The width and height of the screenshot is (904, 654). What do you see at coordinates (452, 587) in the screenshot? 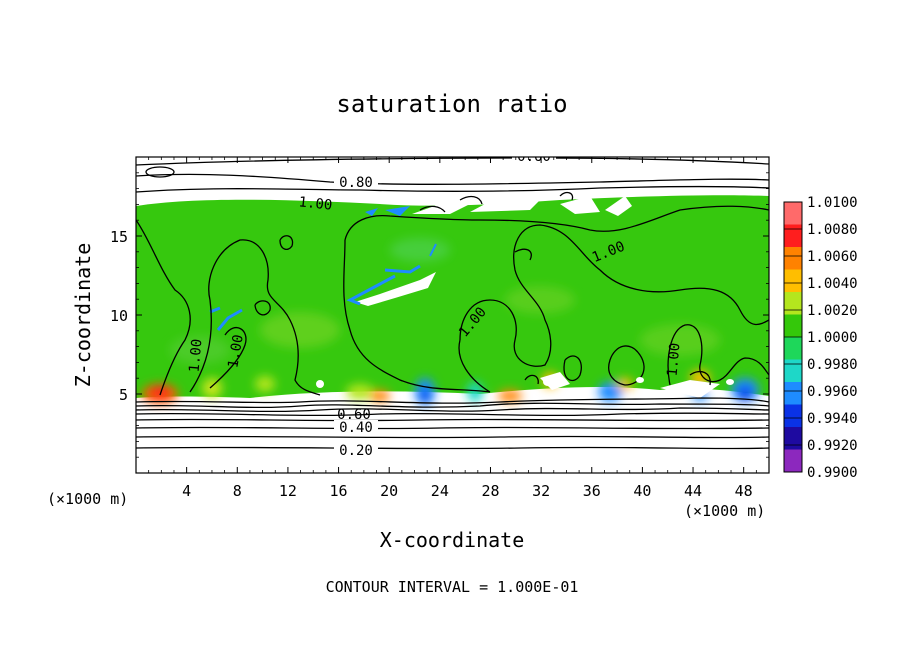
I see `contour-interval-note: CONTOUR INTERVAL = 1.000E-01` at bounding box center [452, 587].